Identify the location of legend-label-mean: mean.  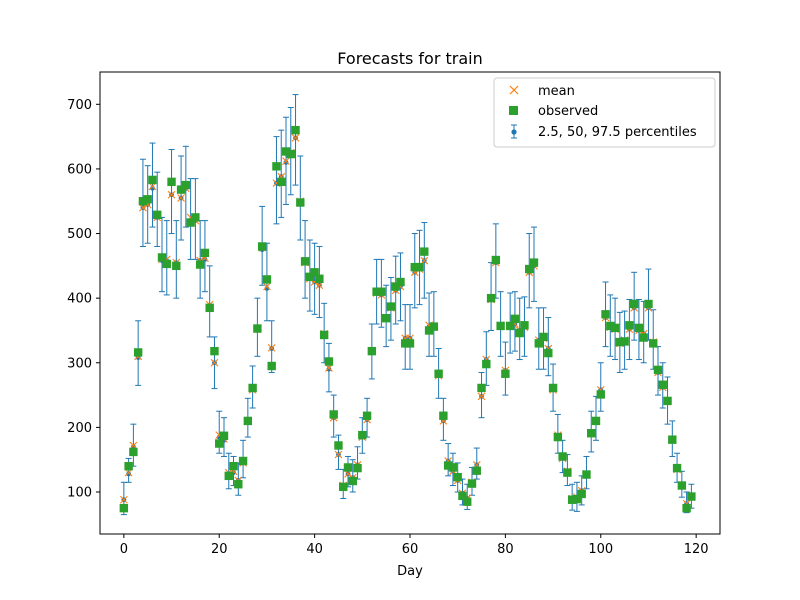
(556, 91).